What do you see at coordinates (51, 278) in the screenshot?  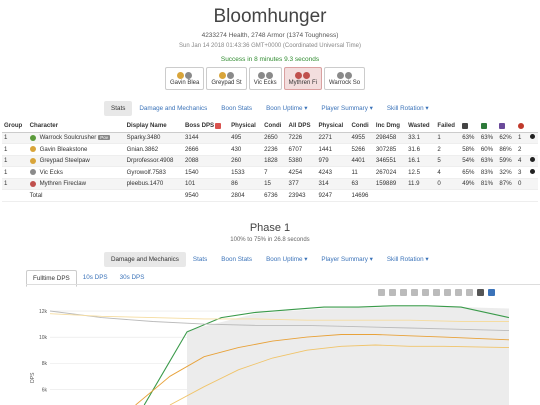 I see `tab-fulltime-dps: Fulltime DPS` at bounding box center [51, 278].